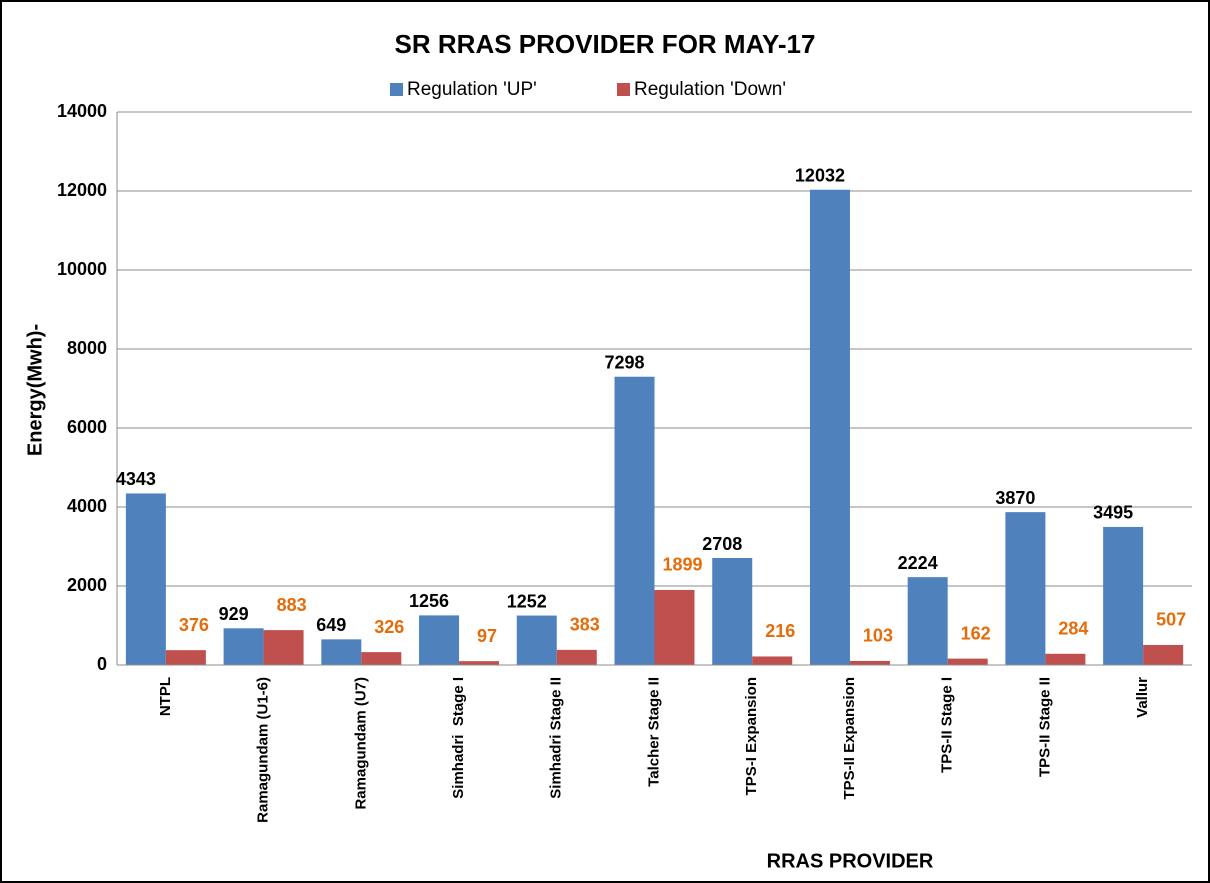 This screenshot has height=883, width=1210. Describe the element at coordinates (82, 190) in the screenshot. I see `y-tick-label: 12000` at that location.